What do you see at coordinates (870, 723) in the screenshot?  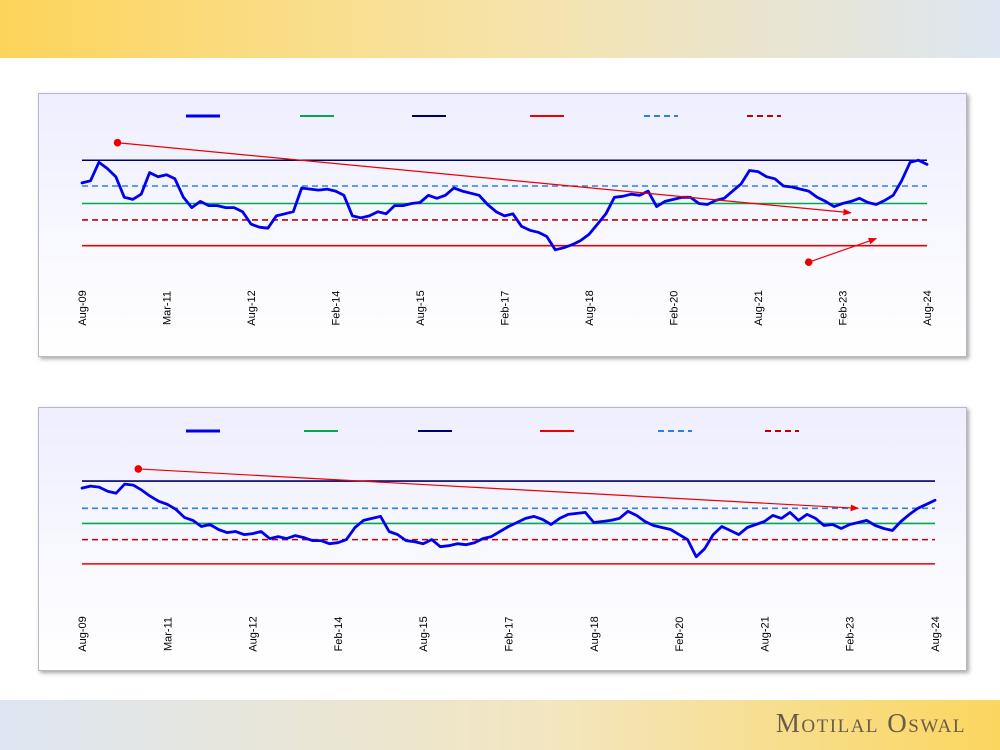 I see `brand-logo: Motilal Oswal` at bounding box center [870, 723].